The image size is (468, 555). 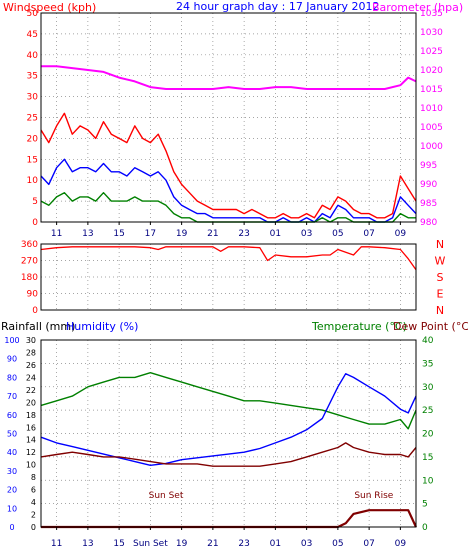 What do you see at coordinates (33, 295) in the screenshot?
I see `dir-tick-label: 90` at bounding box center [33, 295].